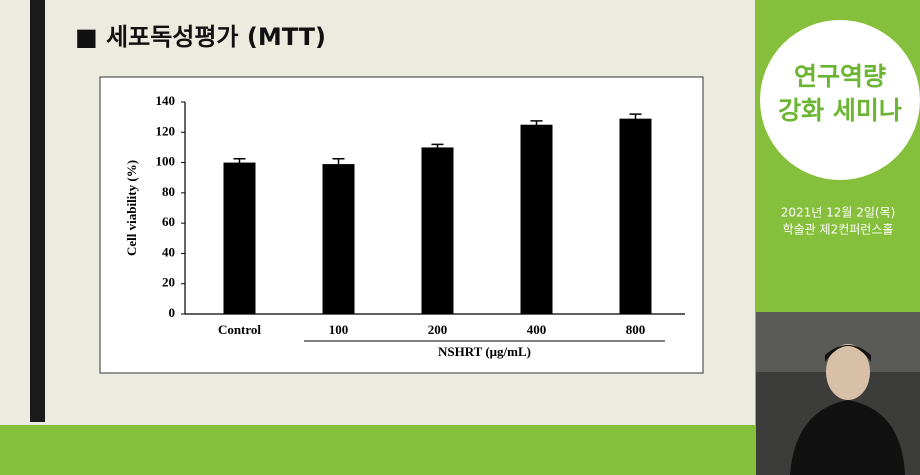  What do you see at coordinates (840, 76) in the screenshot?
I see `sidebar-title: 연구역량` at bounding box center [840, 76].